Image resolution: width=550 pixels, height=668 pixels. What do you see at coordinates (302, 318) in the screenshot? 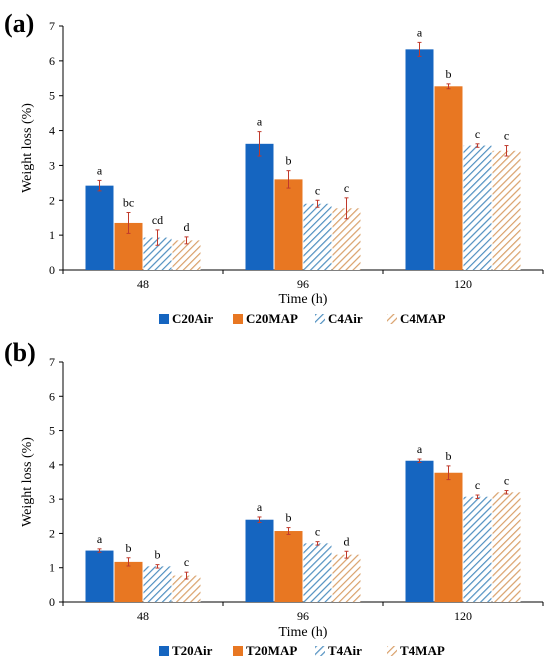
I see `legend: C20Air C20MAP C4Air C4MAP` at bounding box center [302, 318].